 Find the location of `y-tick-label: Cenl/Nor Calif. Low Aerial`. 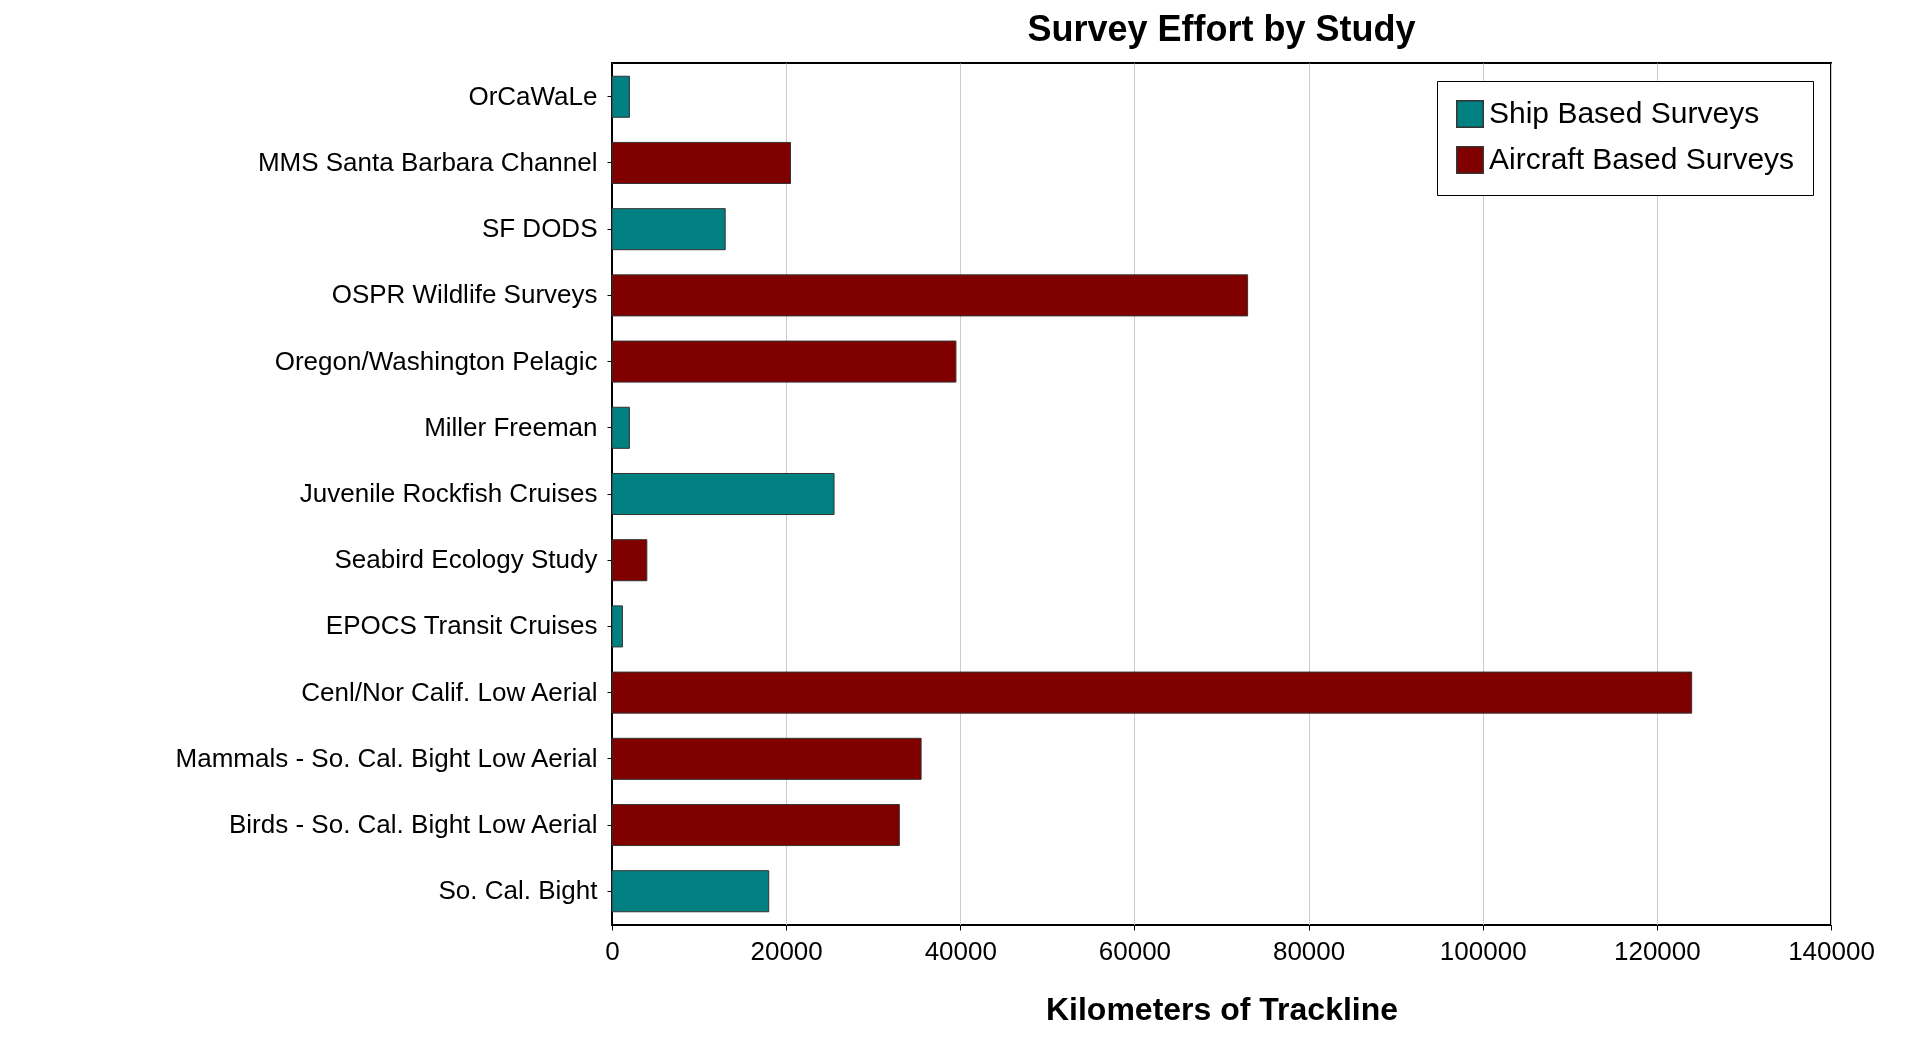

y-tick-label: Cenl/Nor Calif. Low Aerial is located at coordinates (449, 691).